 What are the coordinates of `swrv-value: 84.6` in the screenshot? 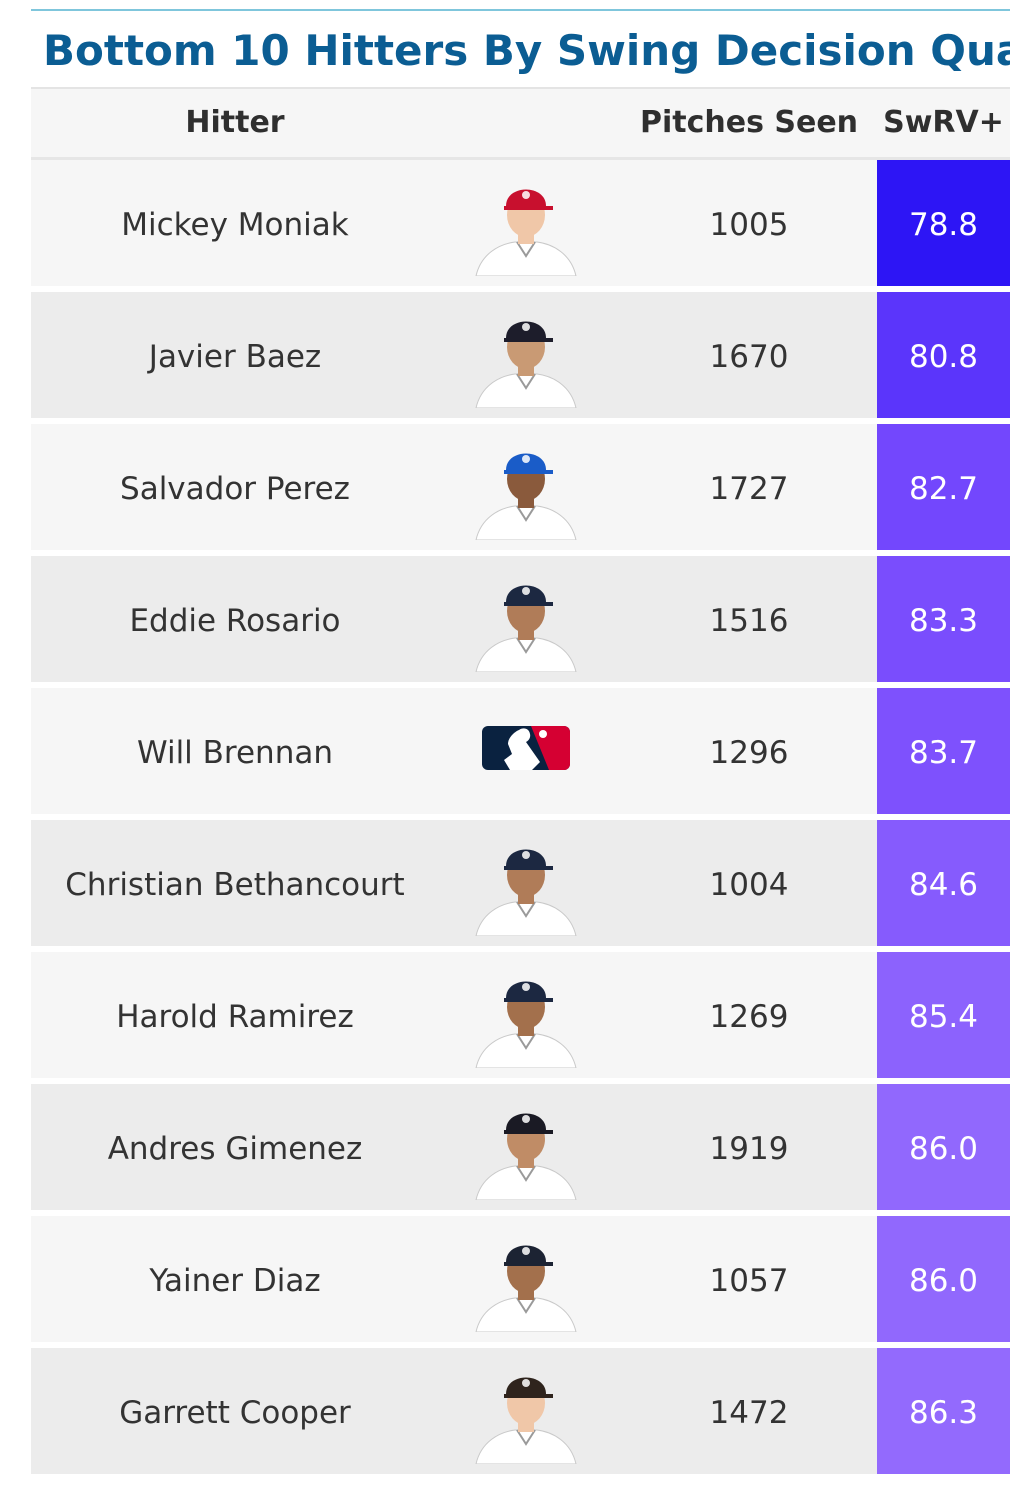 It's located at (943, 883).